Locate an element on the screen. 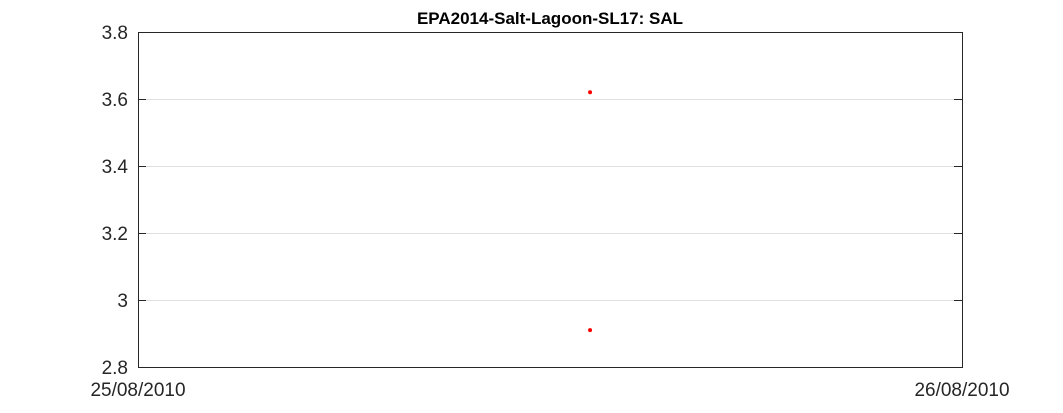  x-tick-label: 26/08/2010 is located at coordinates (961, 390).